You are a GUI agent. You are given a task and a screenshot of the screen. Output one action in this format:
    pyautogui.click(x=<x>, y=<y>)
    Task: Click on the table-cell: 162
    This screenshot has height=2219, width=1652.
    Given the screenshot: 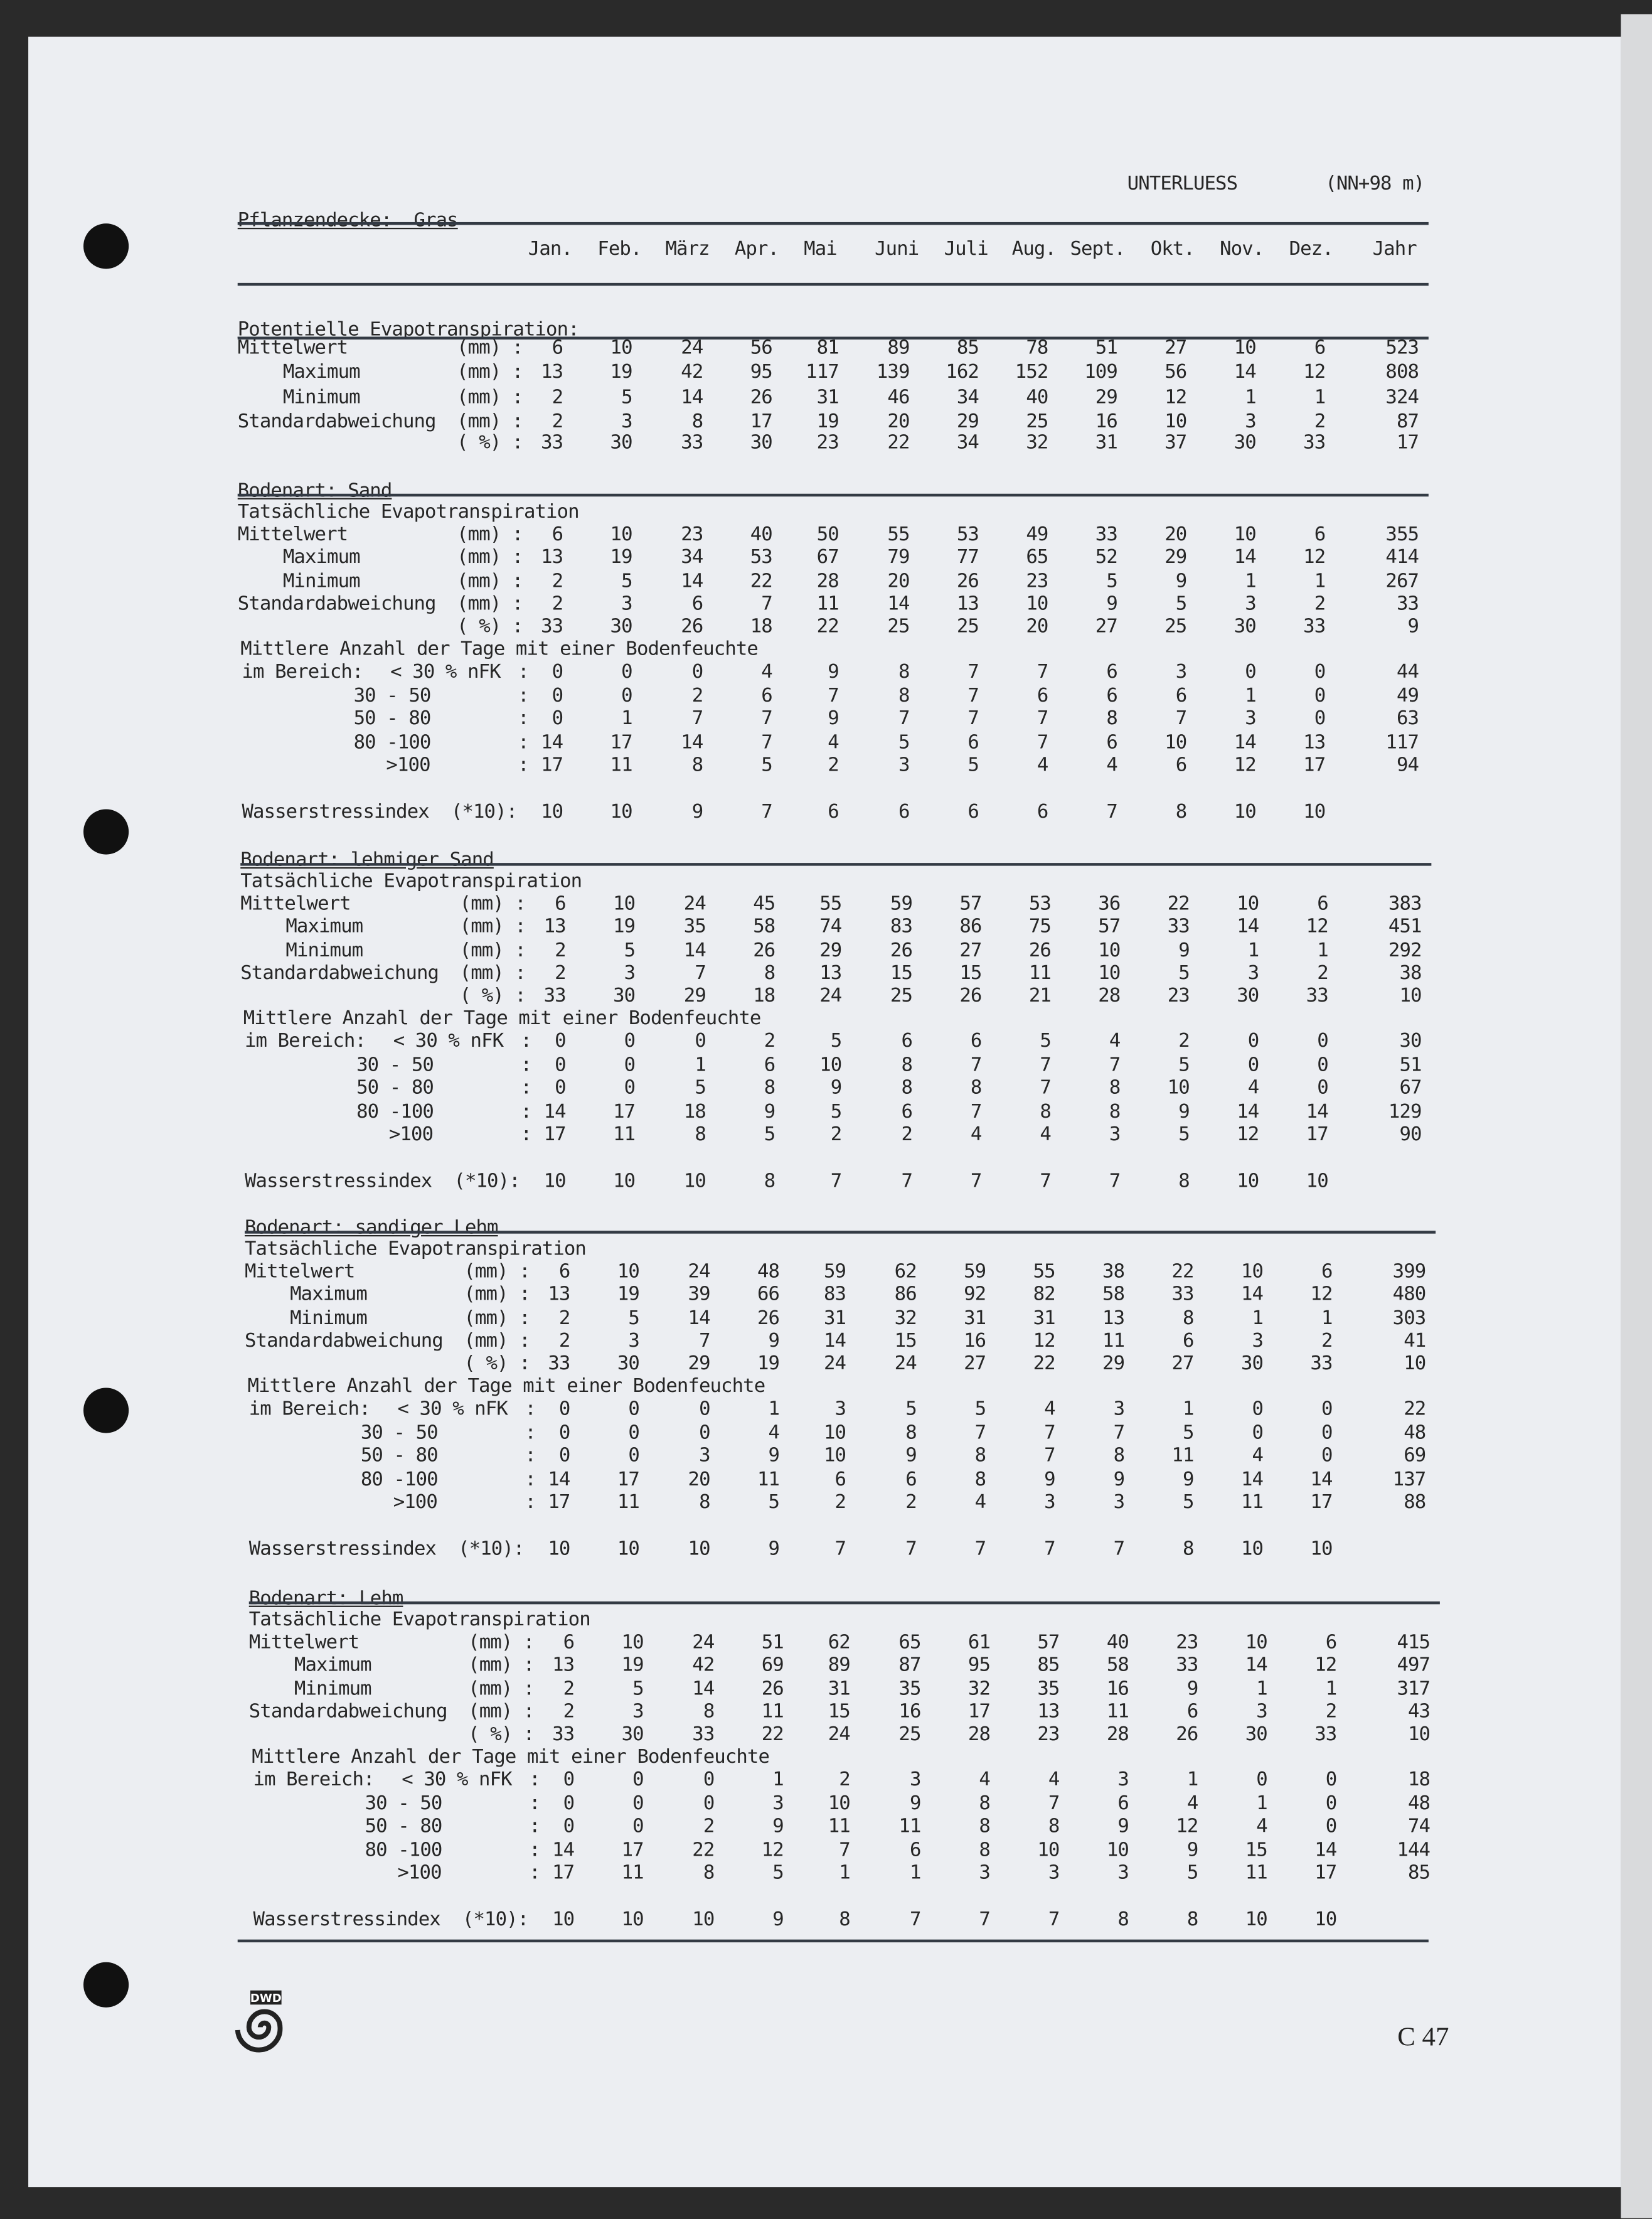 What is the action you would take?
    pyautogui.click(x=963, y=372)
    